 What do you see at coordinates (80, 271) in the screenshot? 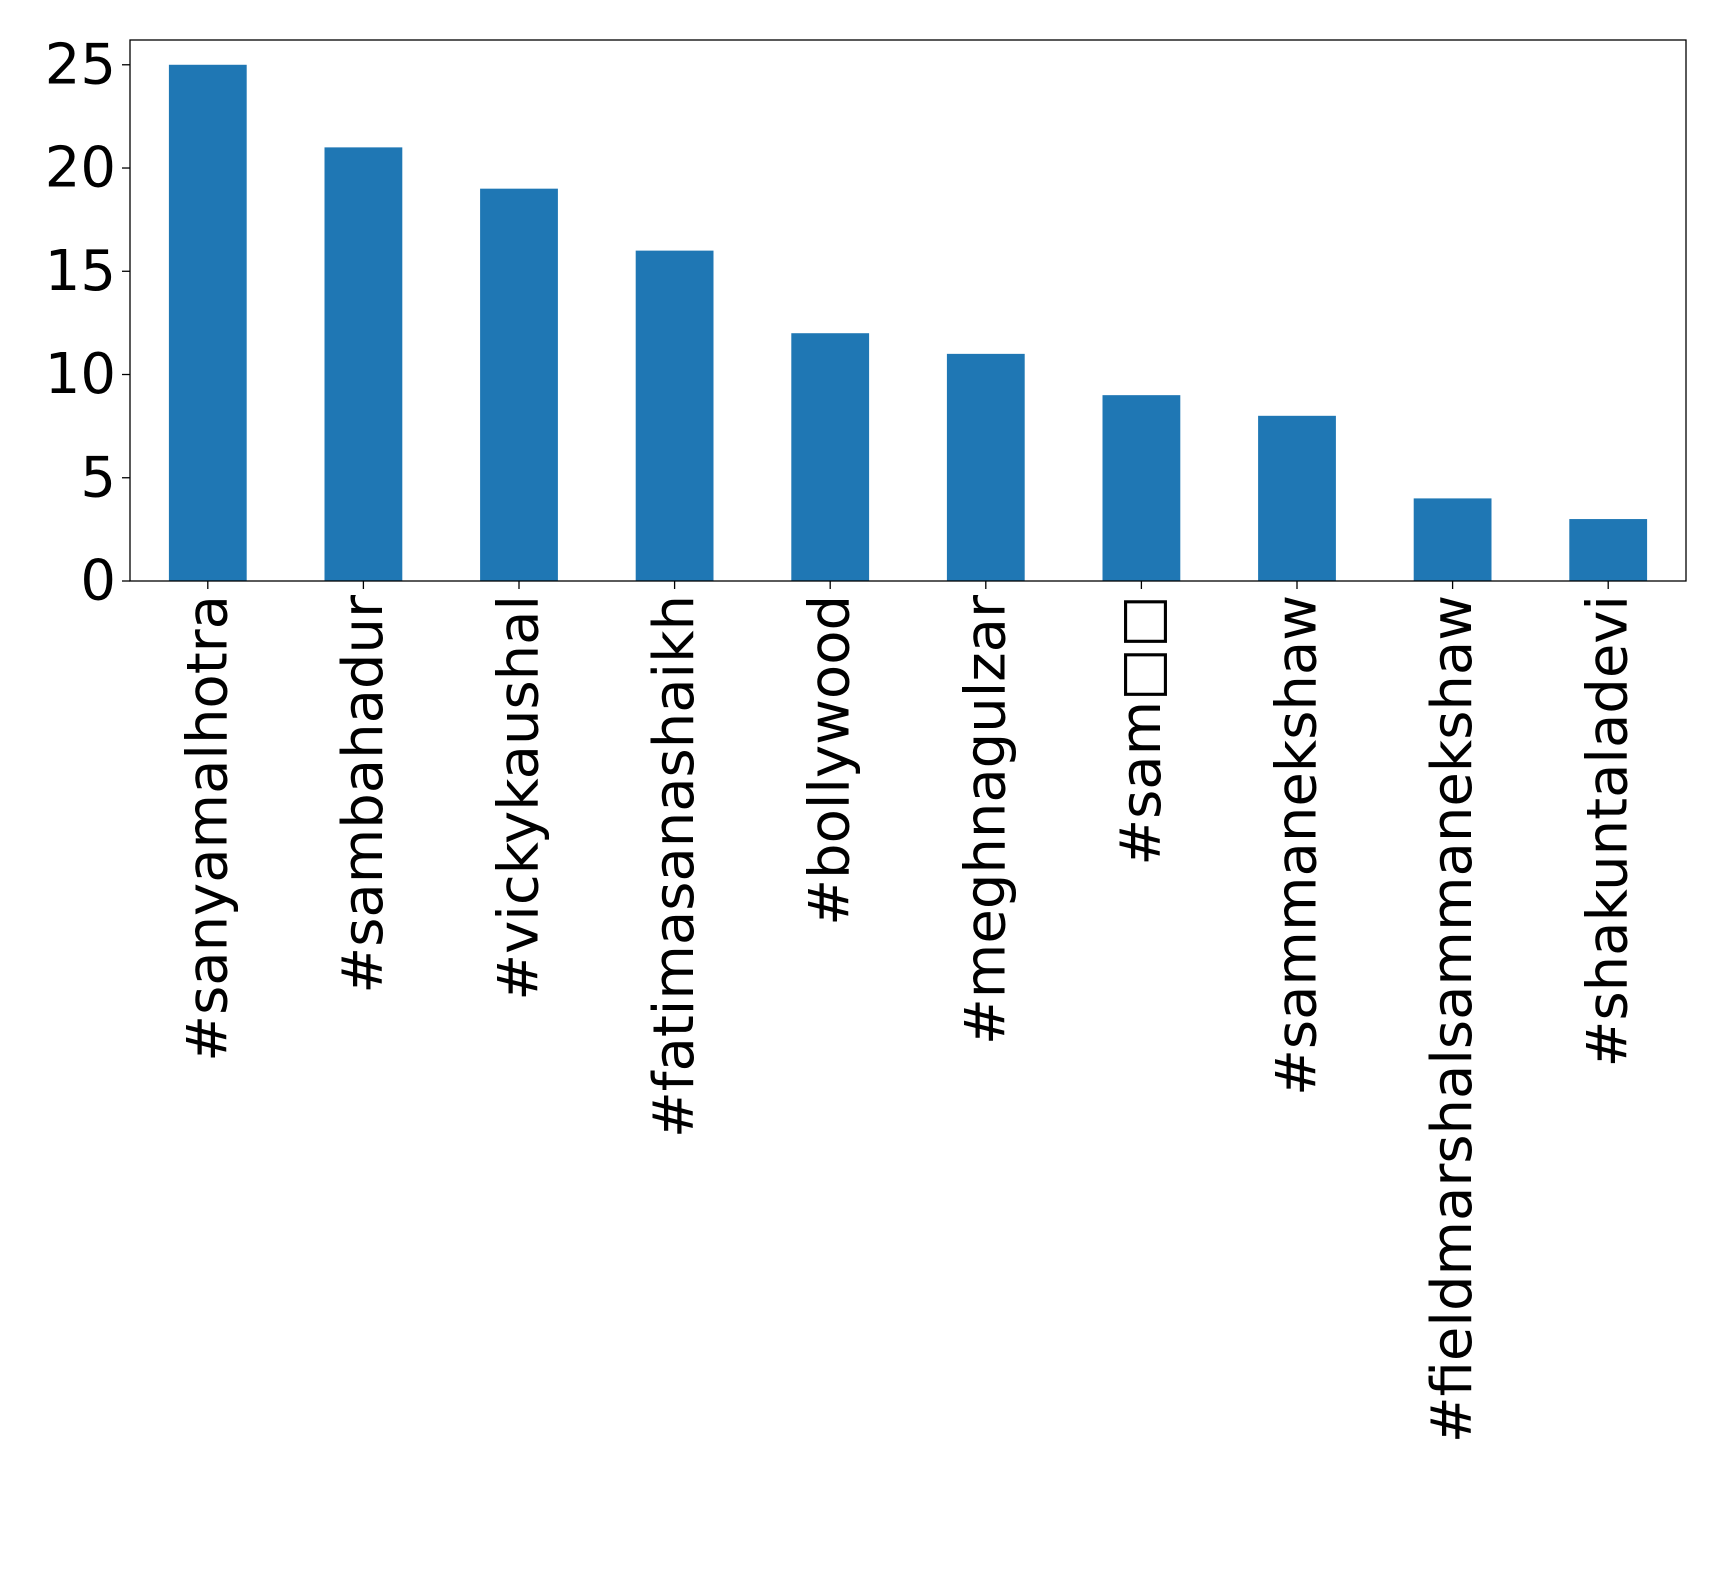
I see `y-tick-label-3: 15` at bounding box center [80, 271].